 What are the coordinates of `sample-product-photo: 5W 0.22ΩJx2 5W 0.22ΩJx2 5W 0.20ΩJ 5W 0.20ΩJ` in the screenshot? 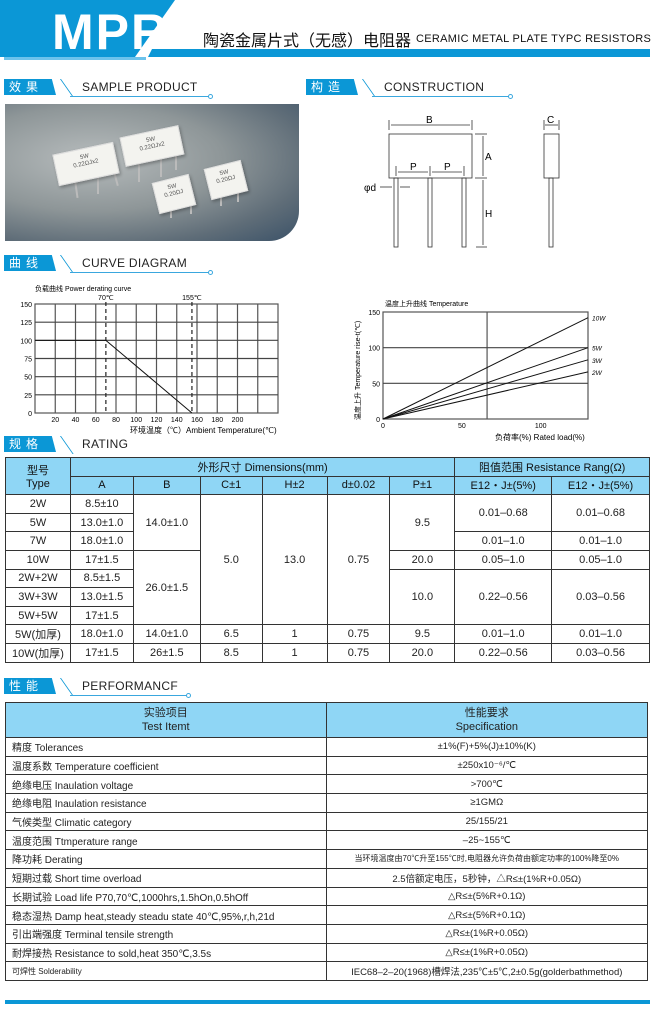 It's located at (152, 172).